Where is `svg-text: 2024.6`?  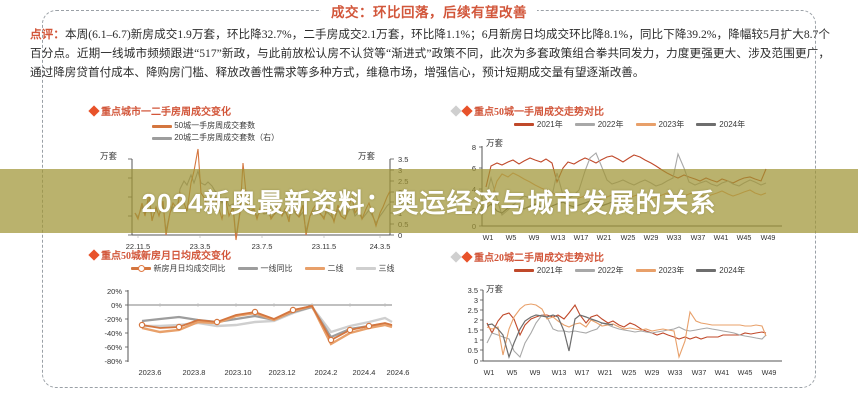 svg-text: 2024.6 is located at coordinates (398, 372).